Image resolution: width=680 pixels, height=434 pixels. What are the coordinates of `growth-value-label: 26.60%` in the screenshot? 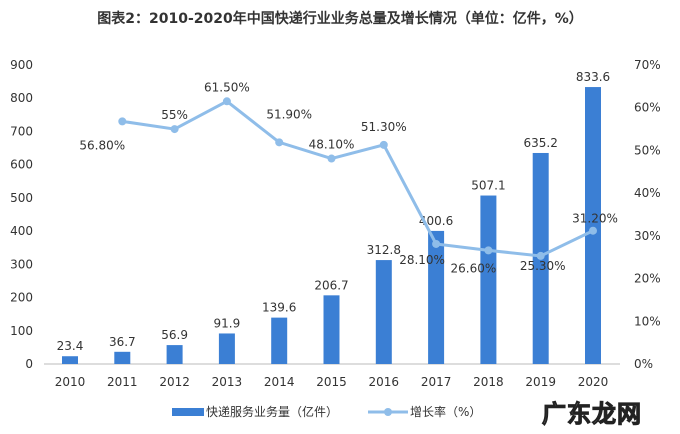 It's located at (474, 268).